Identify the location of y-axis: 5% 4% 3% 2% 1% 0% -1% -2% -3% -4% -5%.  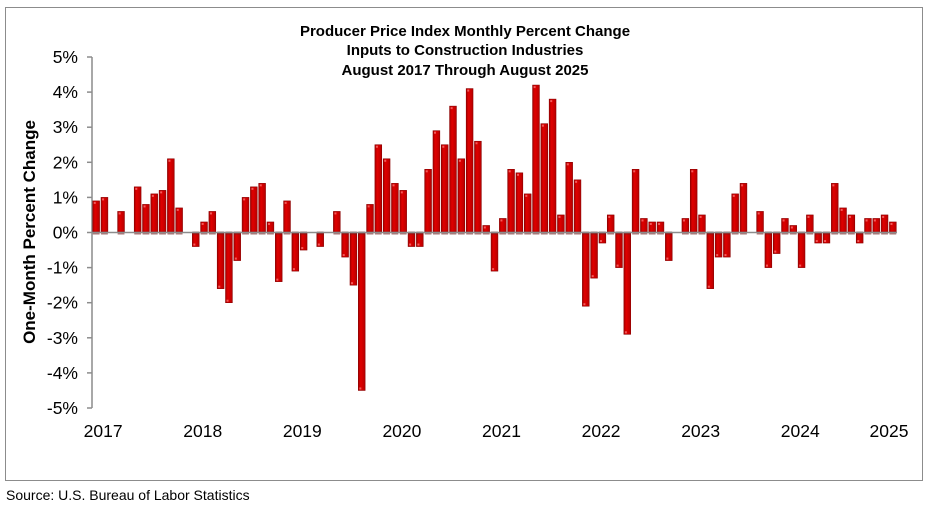
(70, 232).